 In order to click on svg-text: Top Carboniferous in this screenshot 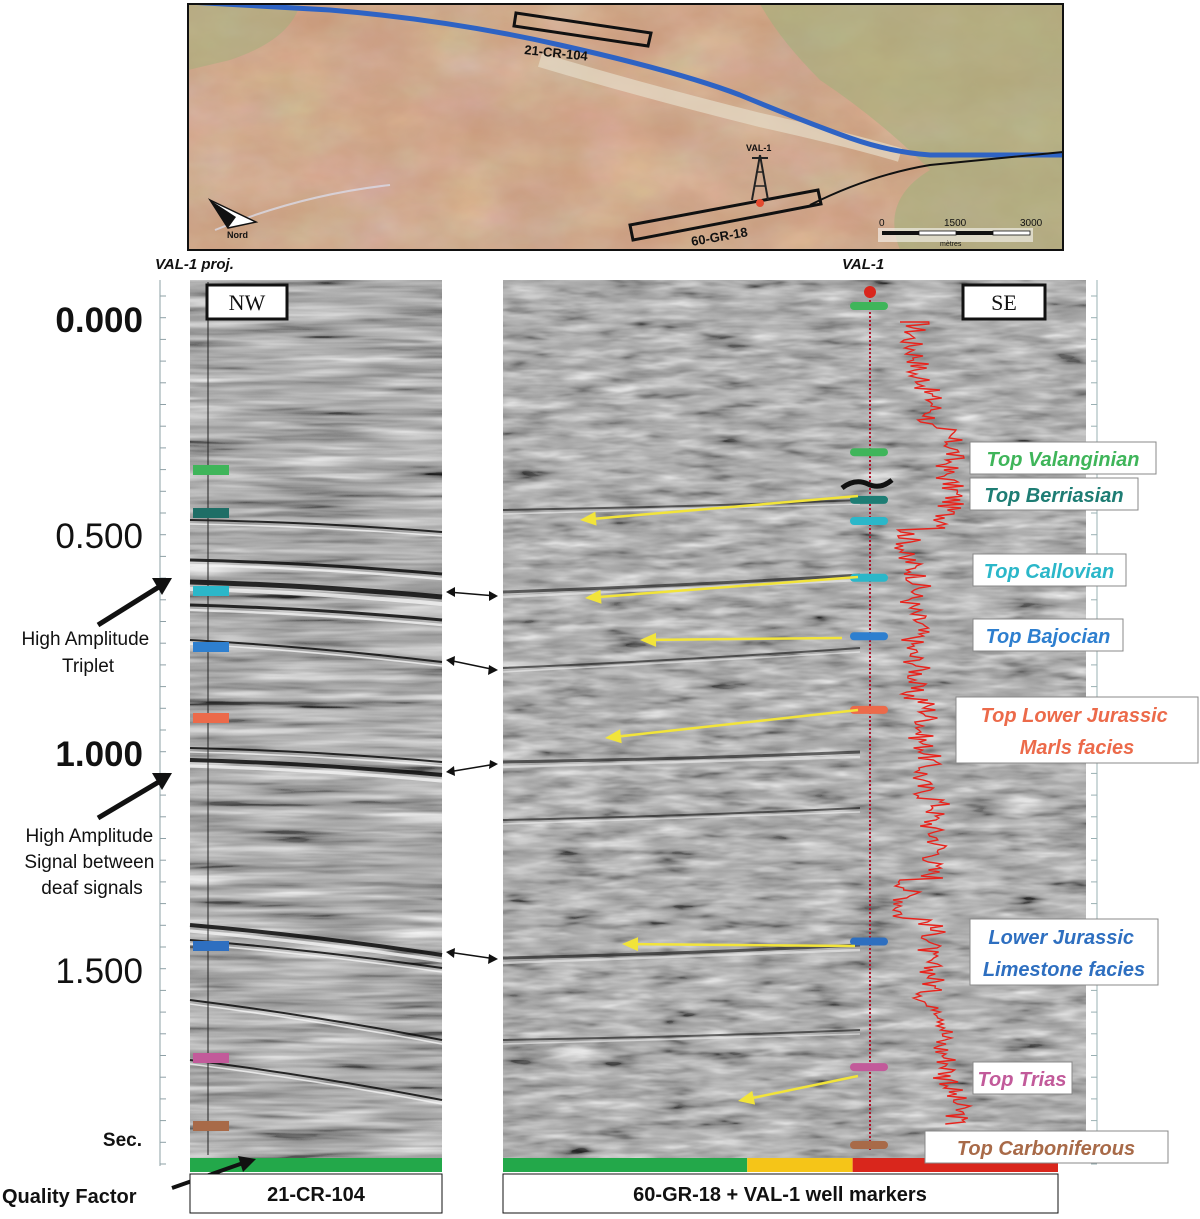, I will do `click(1046, 1149)`.